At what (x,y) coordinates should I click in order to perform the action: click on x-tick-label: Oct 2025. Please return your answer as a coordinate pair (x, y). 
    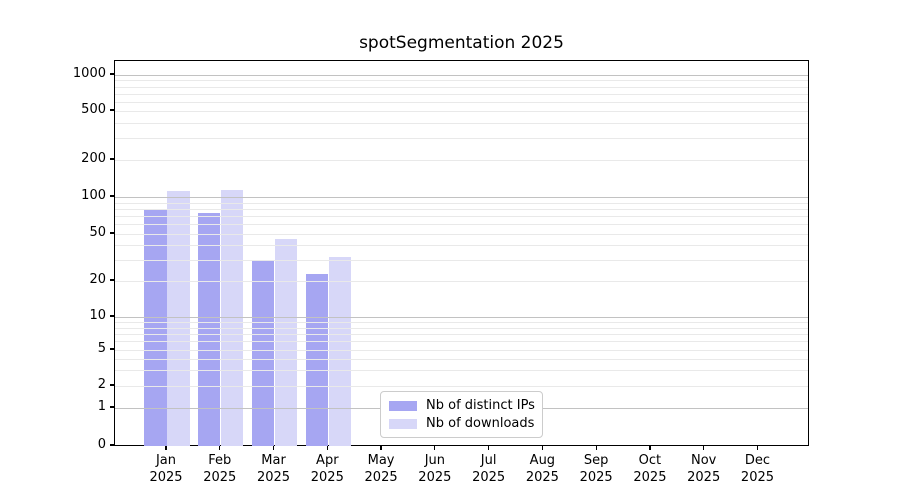
    Looking at the image, I should click on (650, 469).